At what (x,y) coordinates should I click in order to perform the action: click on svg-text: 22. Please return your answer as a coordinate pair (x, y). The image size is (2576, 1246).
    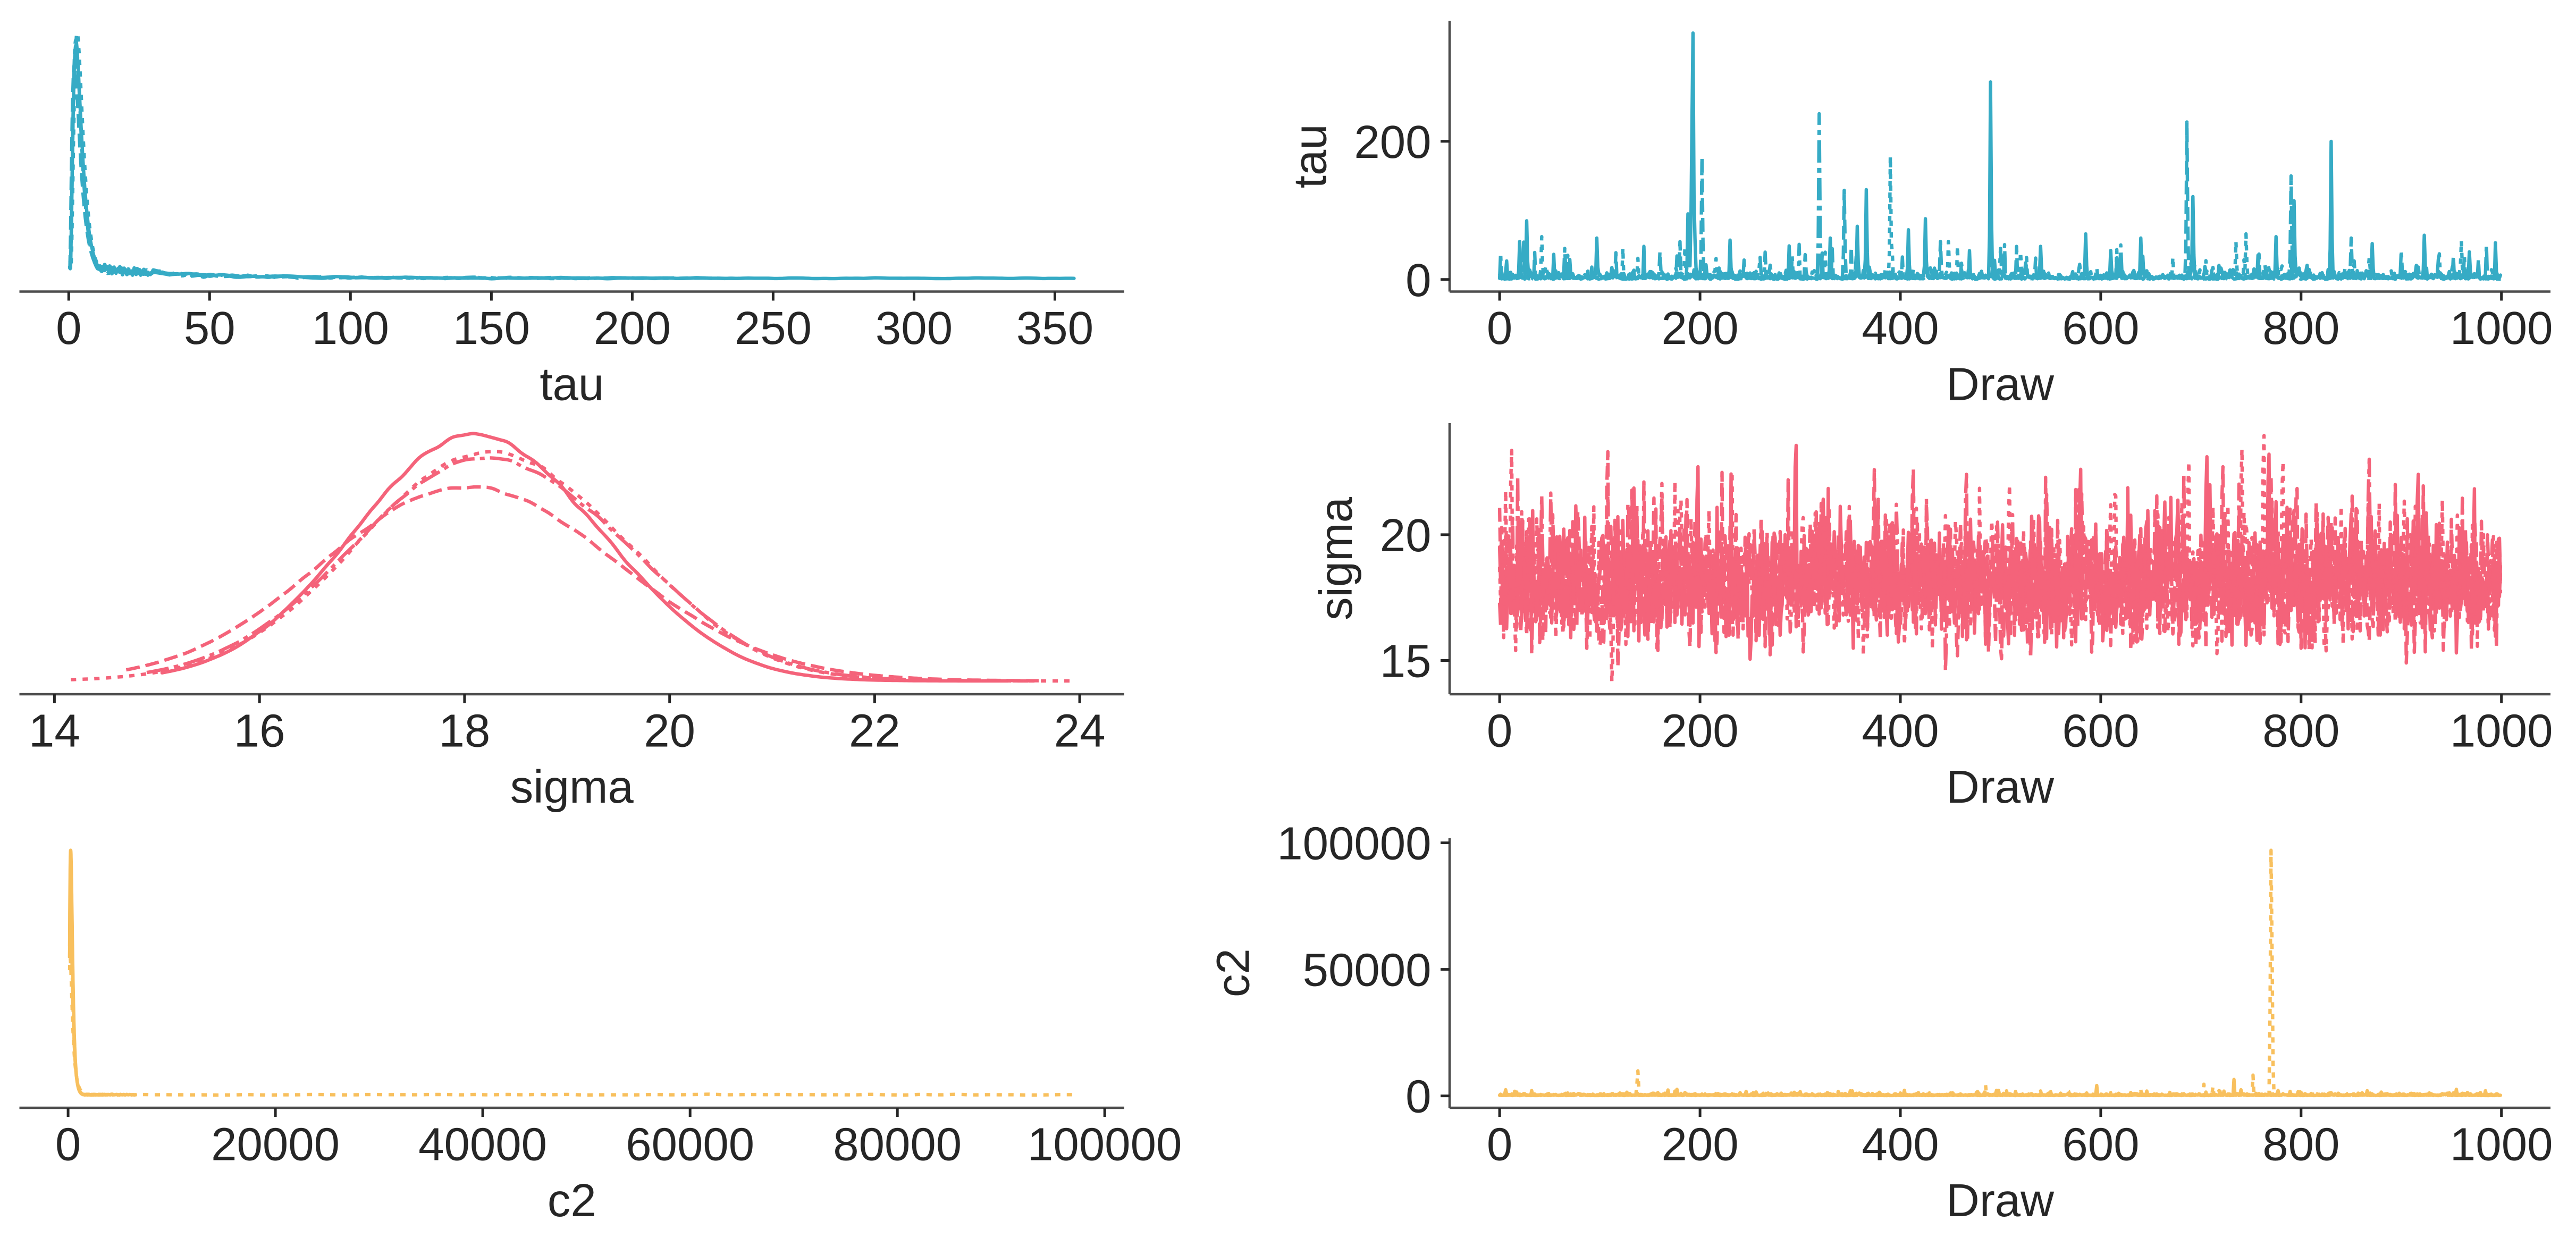
    Looking at the image, I should click on (874, 731).